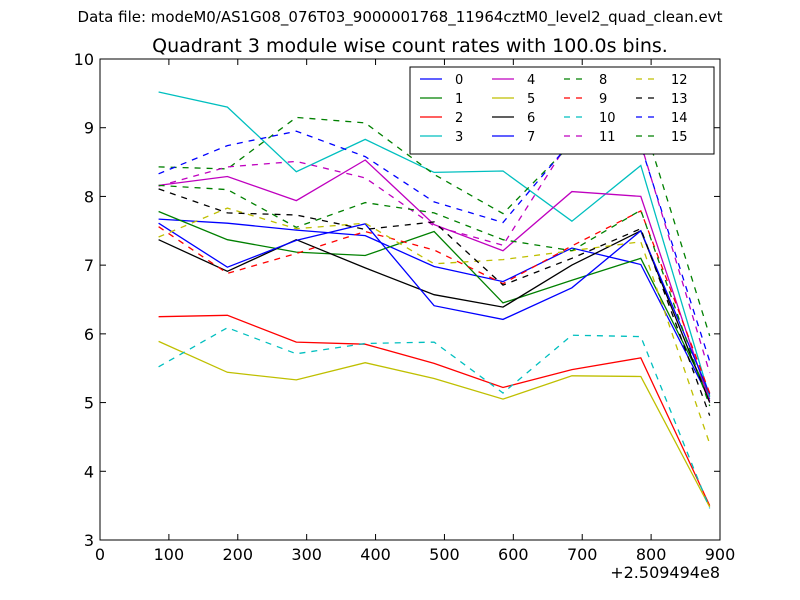  Describe the element at coordinates (459, 118) in the screenshot. I see `legend-label-2: 2` at that location.